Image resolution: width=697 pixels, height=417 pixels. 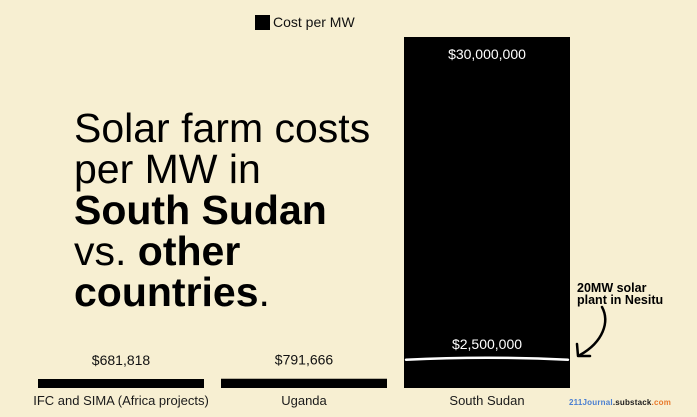 What do you see at coordinates (583, 350) in the screenshot?
I see `annotation-arrow-head-icon` at bounding box center [583, 350].